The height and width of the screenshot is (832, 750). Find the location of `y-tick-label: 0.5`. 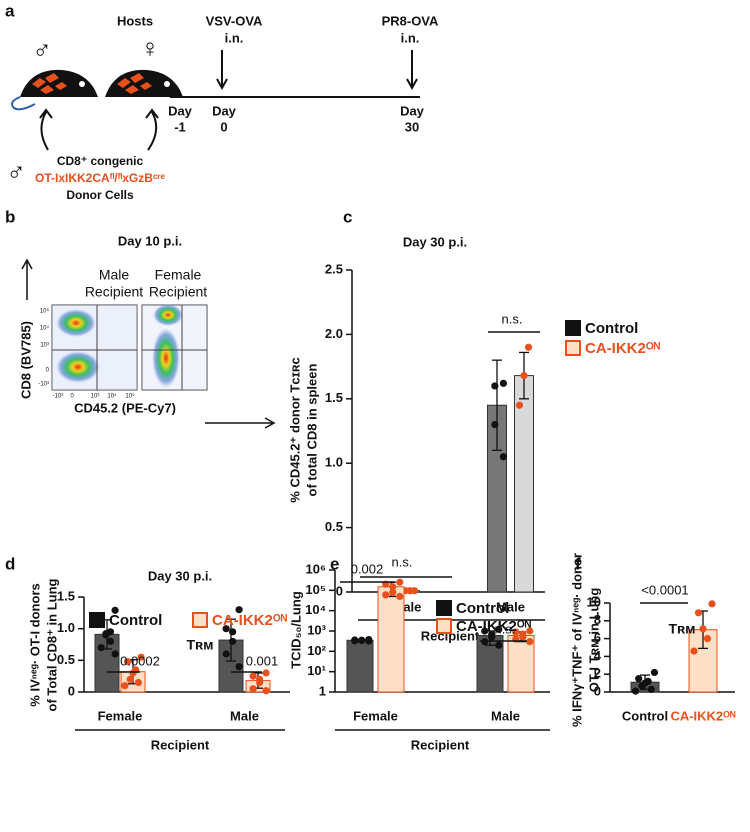

y-tick-label: 0.5 is located at coordinates (66, 659).